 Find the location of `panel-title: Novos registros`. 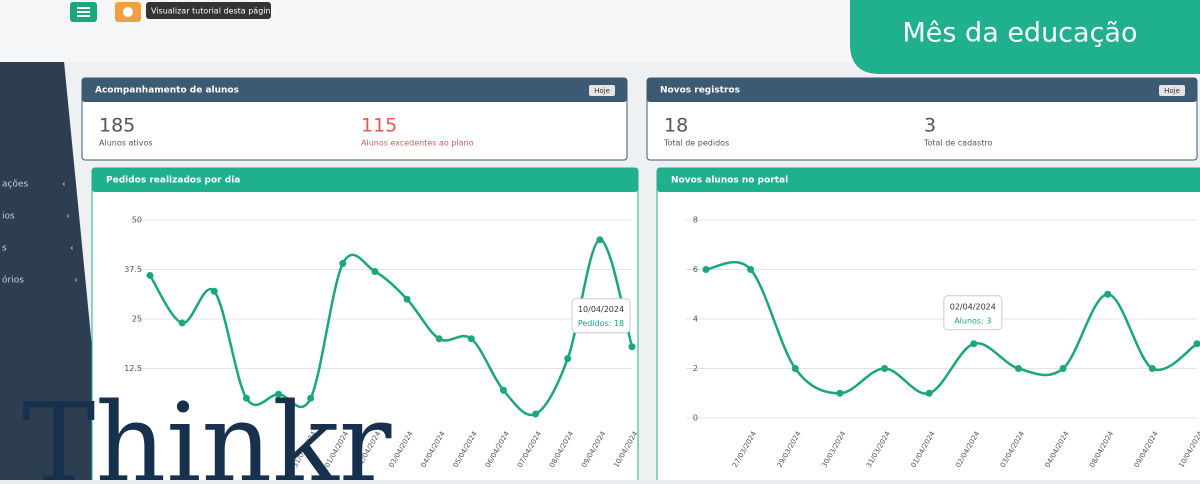

panel-title: Novos registros is located at coordinates (700, 91).